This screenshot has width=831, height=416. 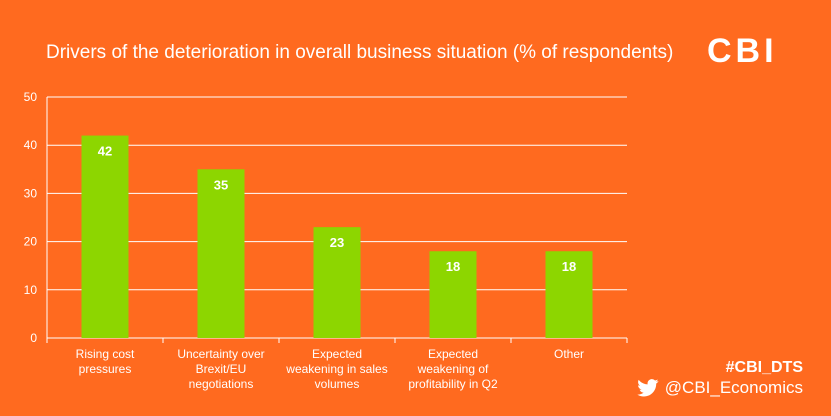 What do you see at coordinates (31, 242) in the screenshot?
I see `y-tick-label: 20` at bounding box center [31, 242].